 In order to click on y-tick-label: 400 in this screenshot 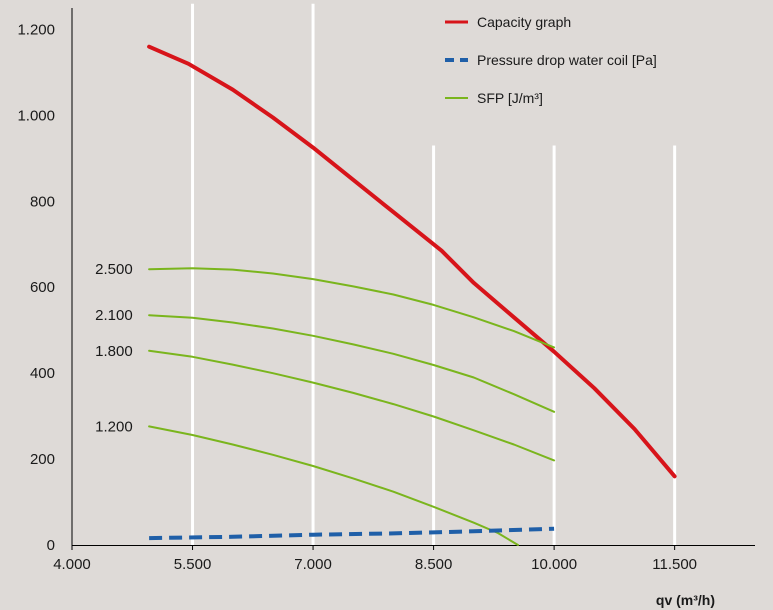, I will do `click(42, 373)`.